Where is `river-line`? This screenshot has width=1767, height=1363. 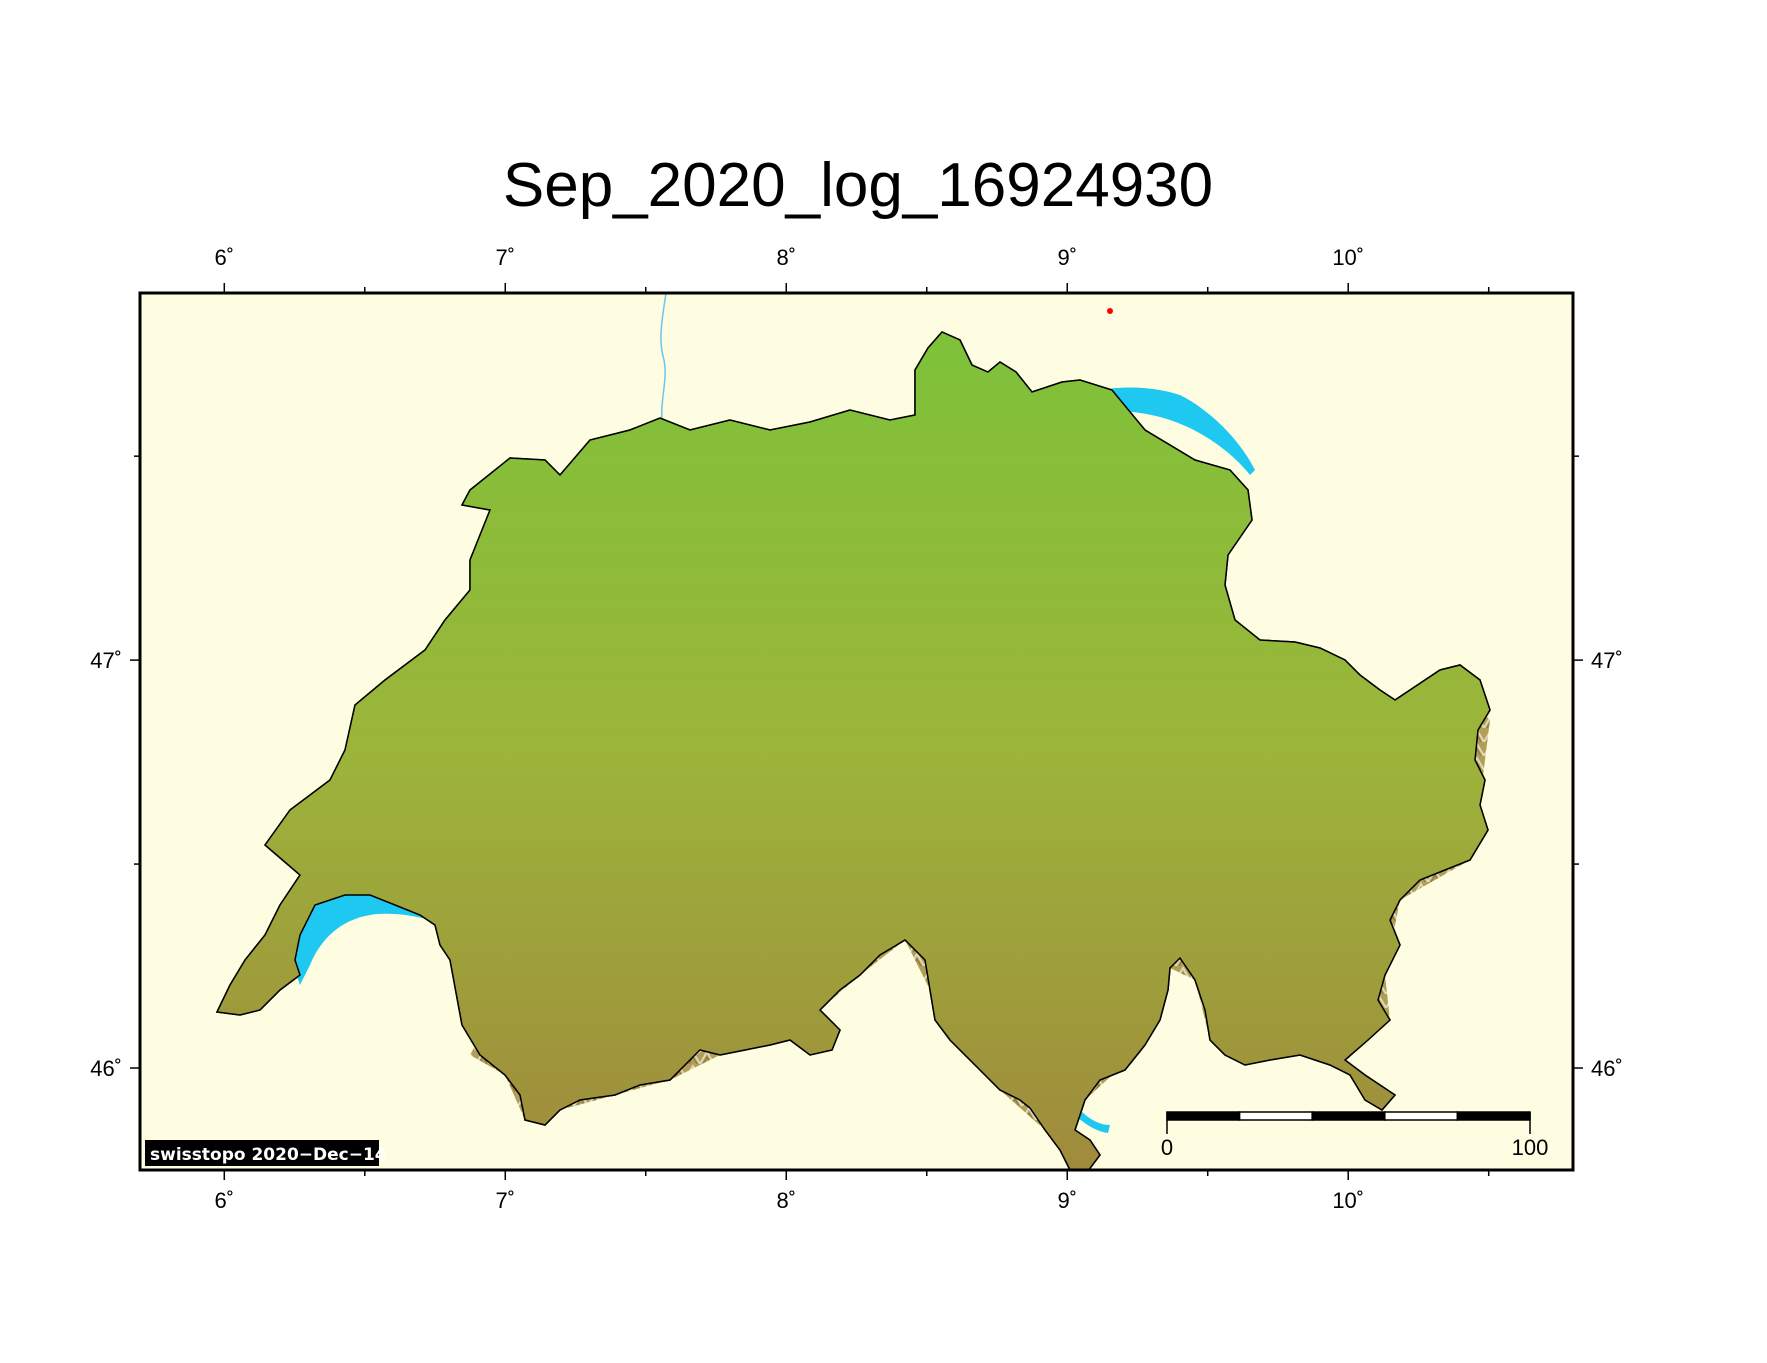
river-line is located at coordinates (663, 357).